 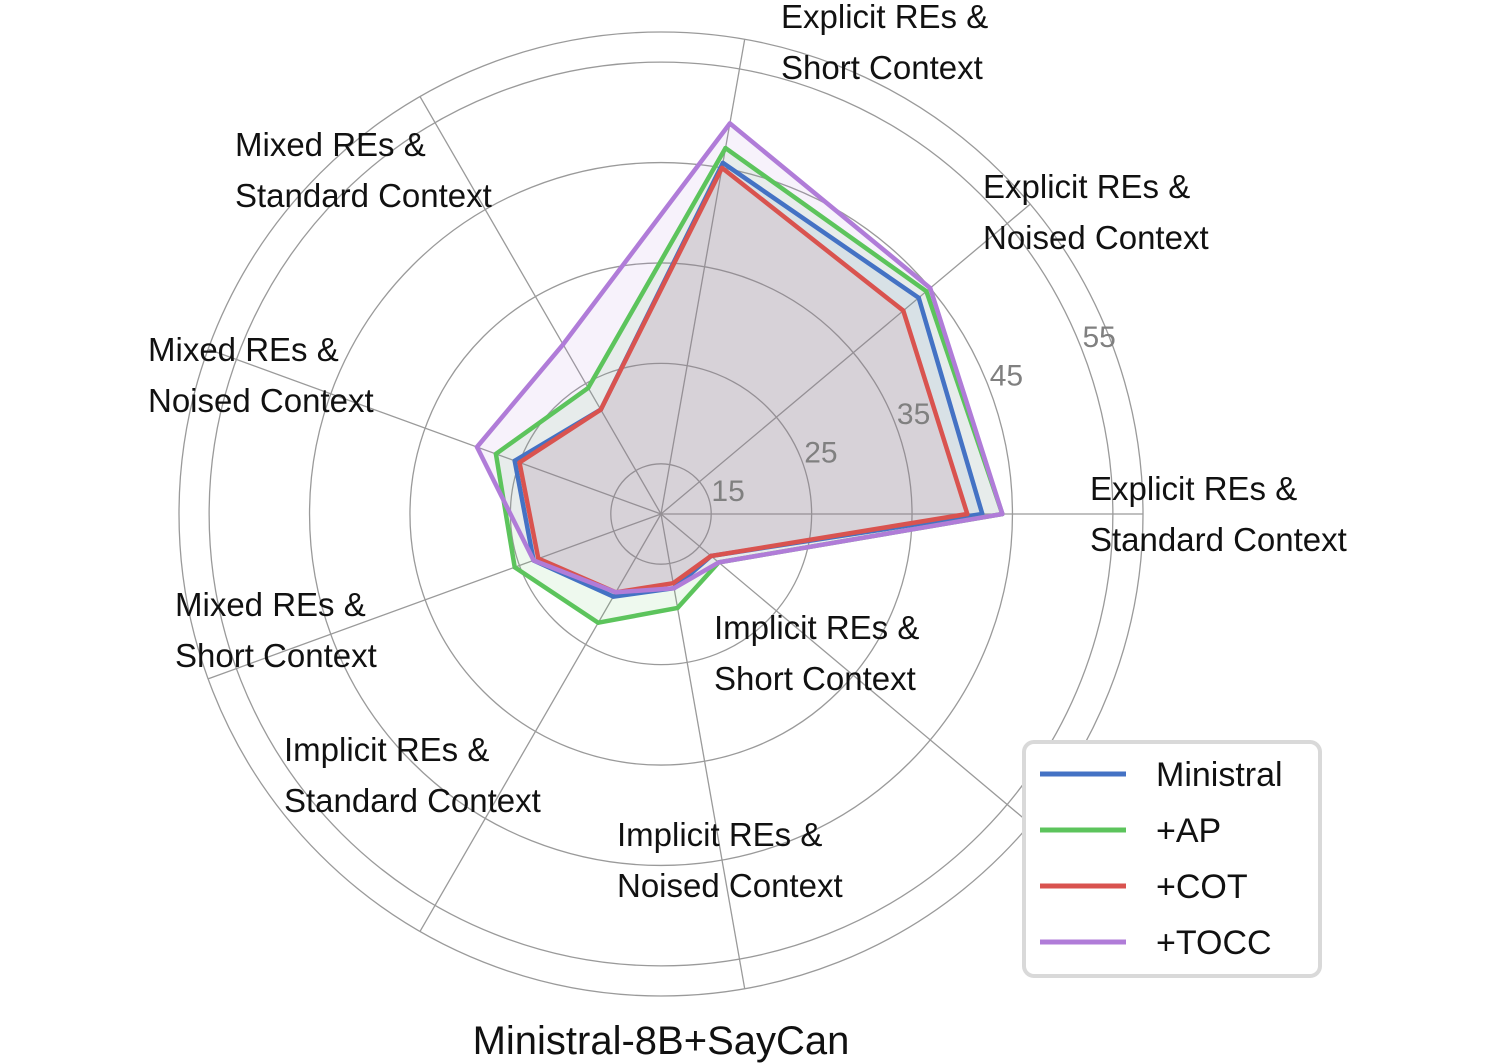 What do you see at coordinates (820, 452) in the screenshot?
I see `tick-label-25: 25` at bounding box center [820, 452].